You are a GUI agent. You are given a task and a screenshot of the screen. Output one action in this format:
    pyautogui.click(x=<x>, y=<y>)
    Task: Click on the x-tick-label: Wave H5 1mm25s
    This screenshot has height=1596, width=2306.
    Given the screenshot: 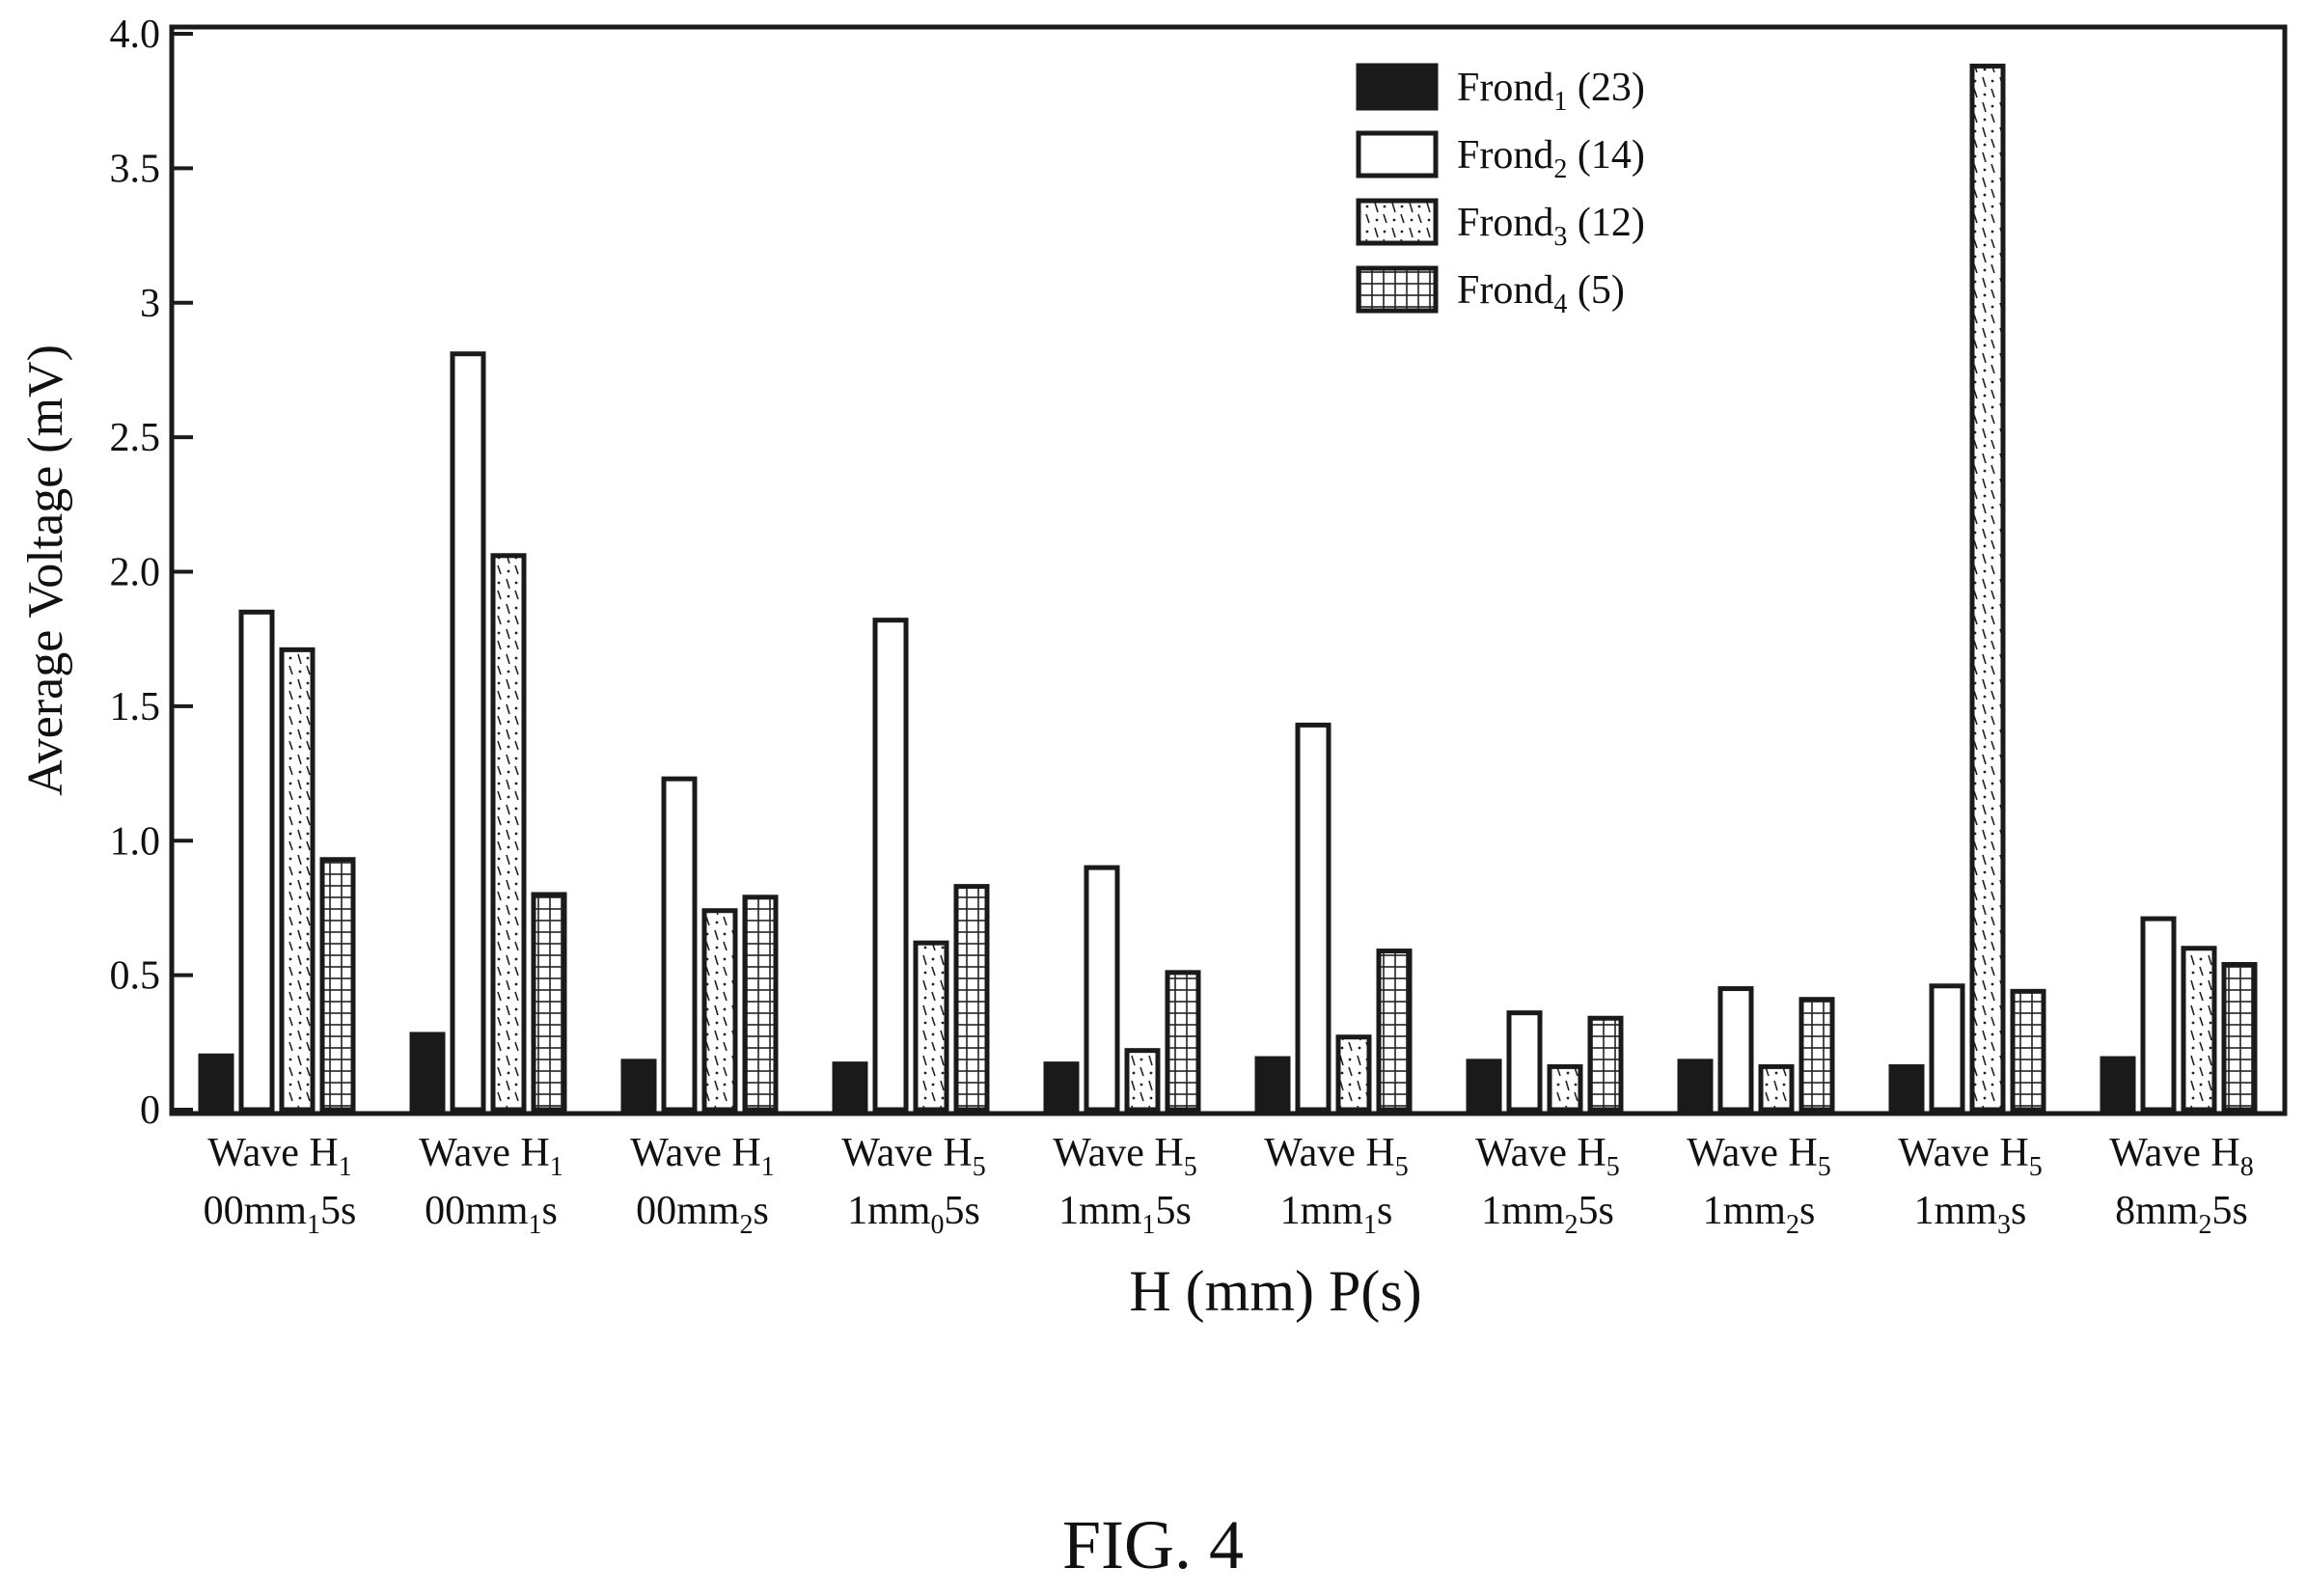 What is the action you would take?
    pyautogui.click(x=1547, y=1186)
    